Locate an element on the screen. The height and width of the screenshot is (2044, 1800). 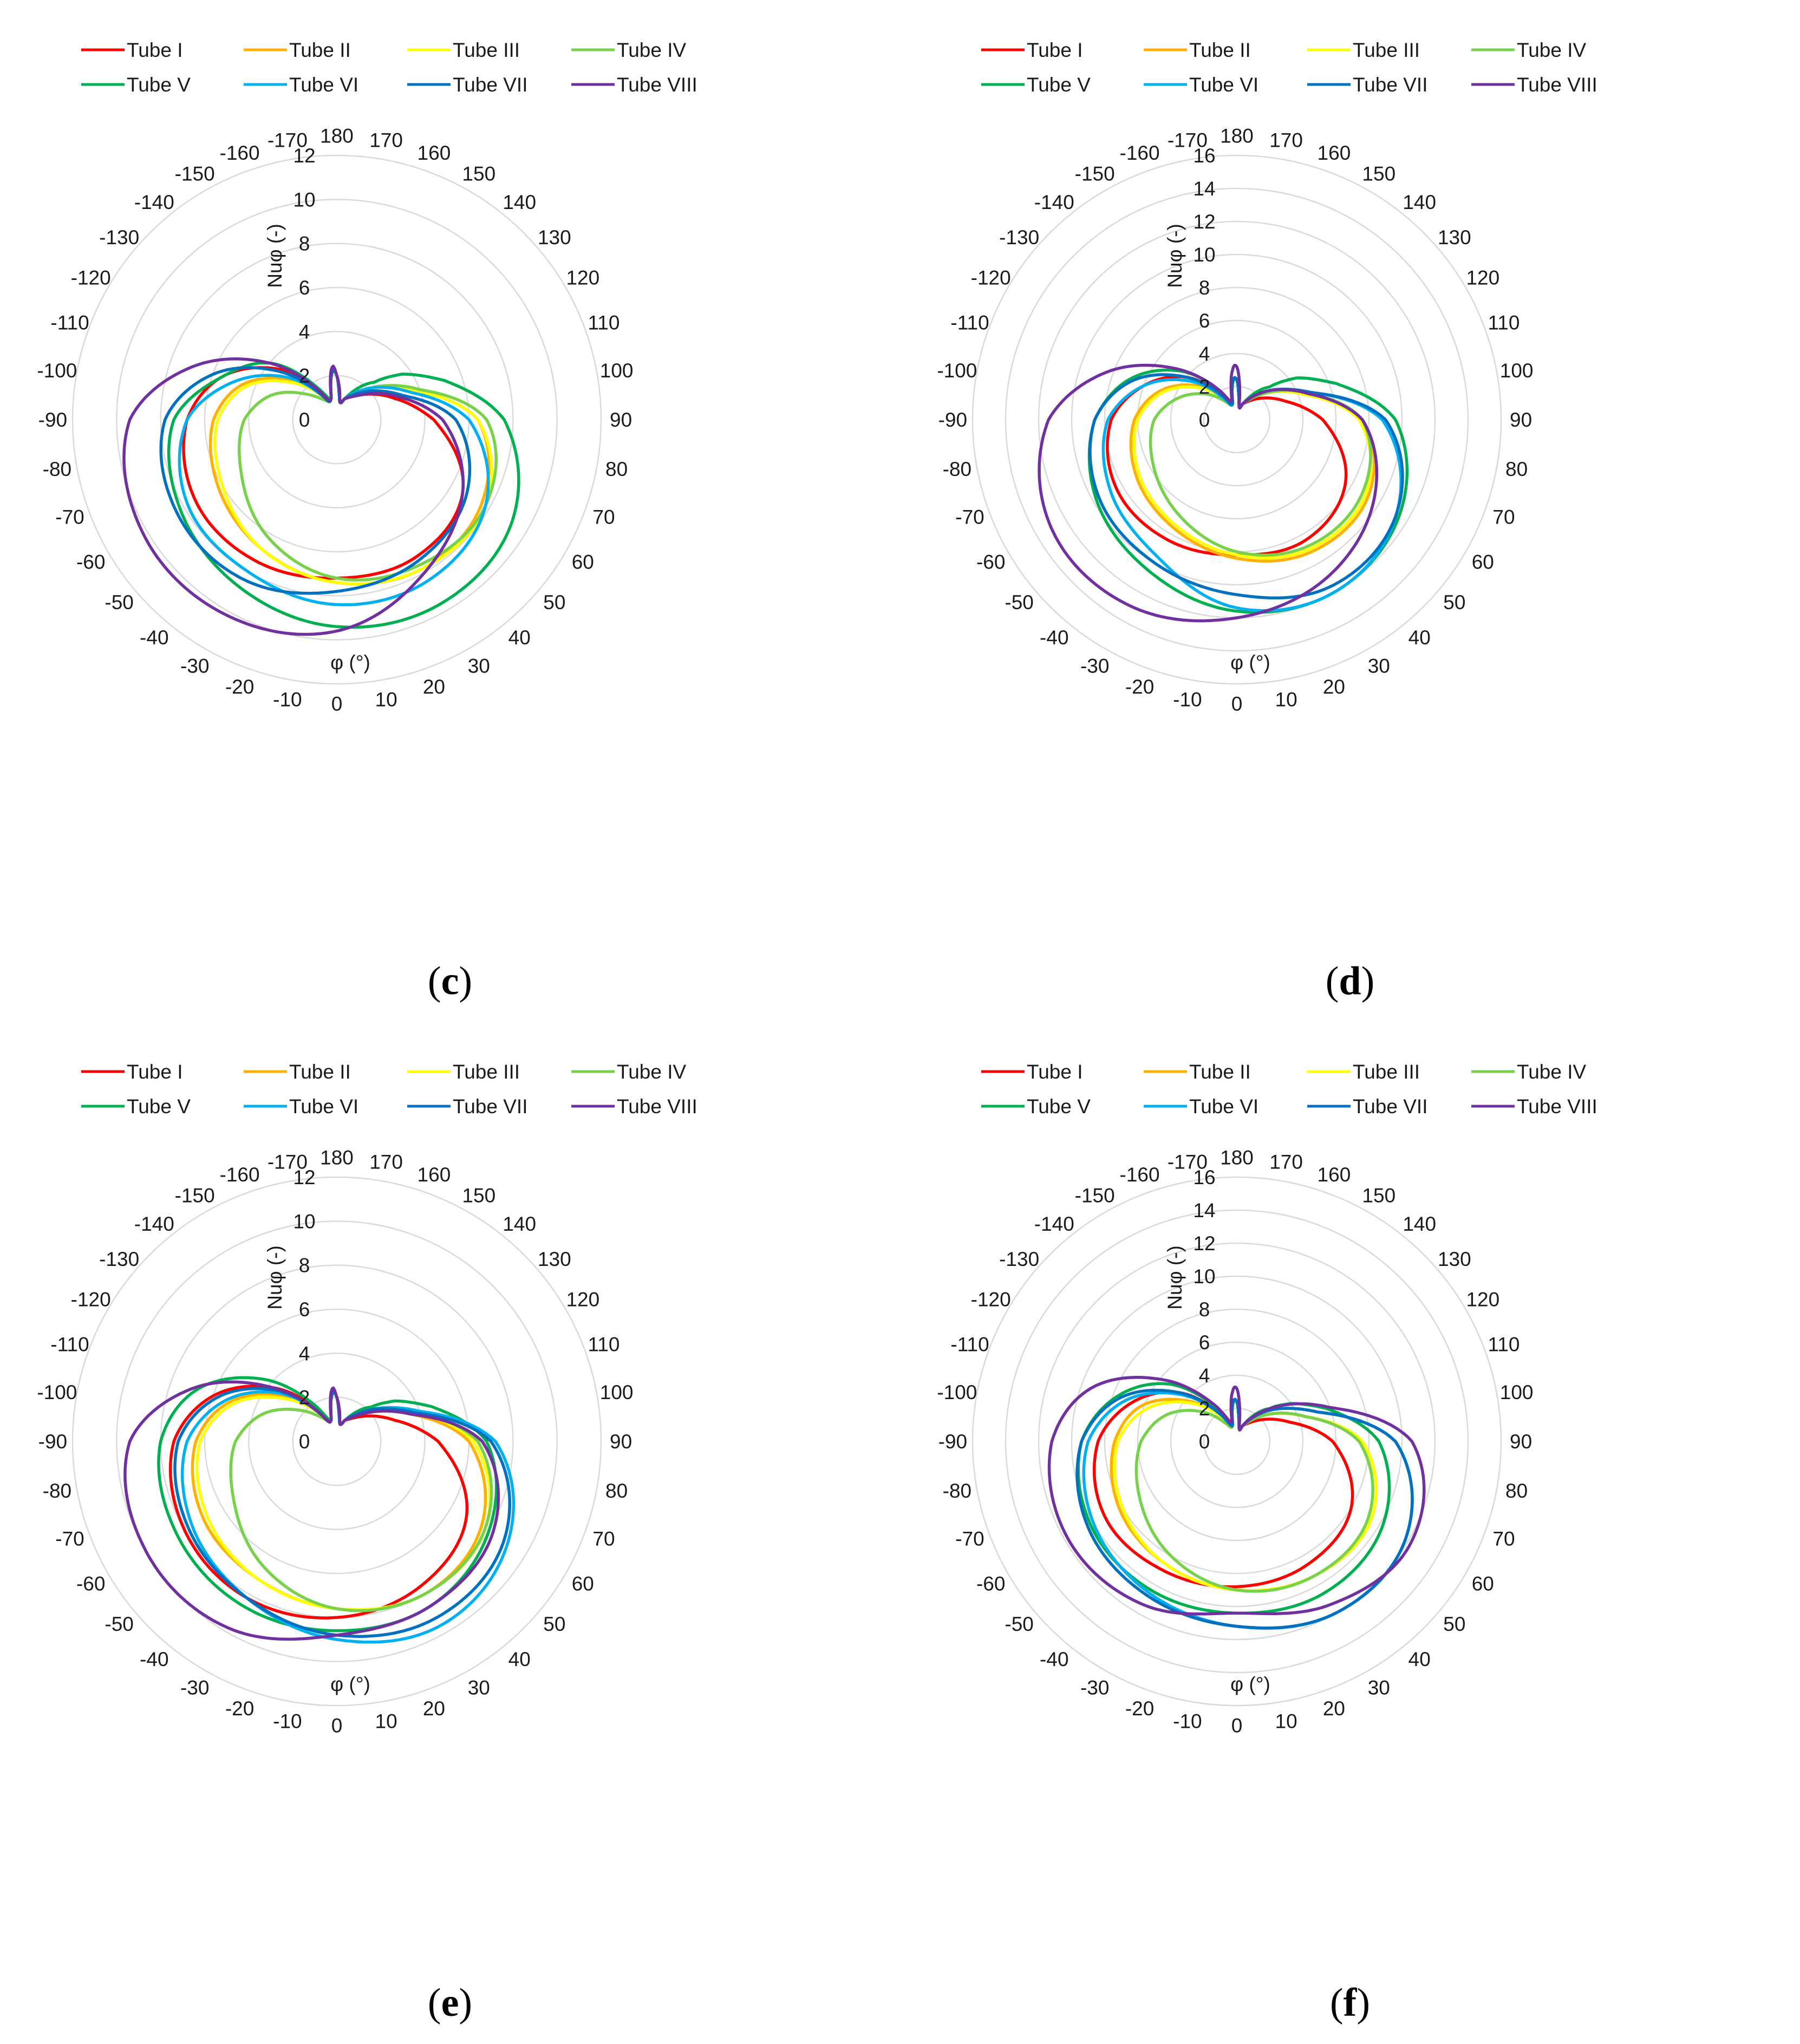
legend-label: Tube VI is located at coordinates (323, 85).